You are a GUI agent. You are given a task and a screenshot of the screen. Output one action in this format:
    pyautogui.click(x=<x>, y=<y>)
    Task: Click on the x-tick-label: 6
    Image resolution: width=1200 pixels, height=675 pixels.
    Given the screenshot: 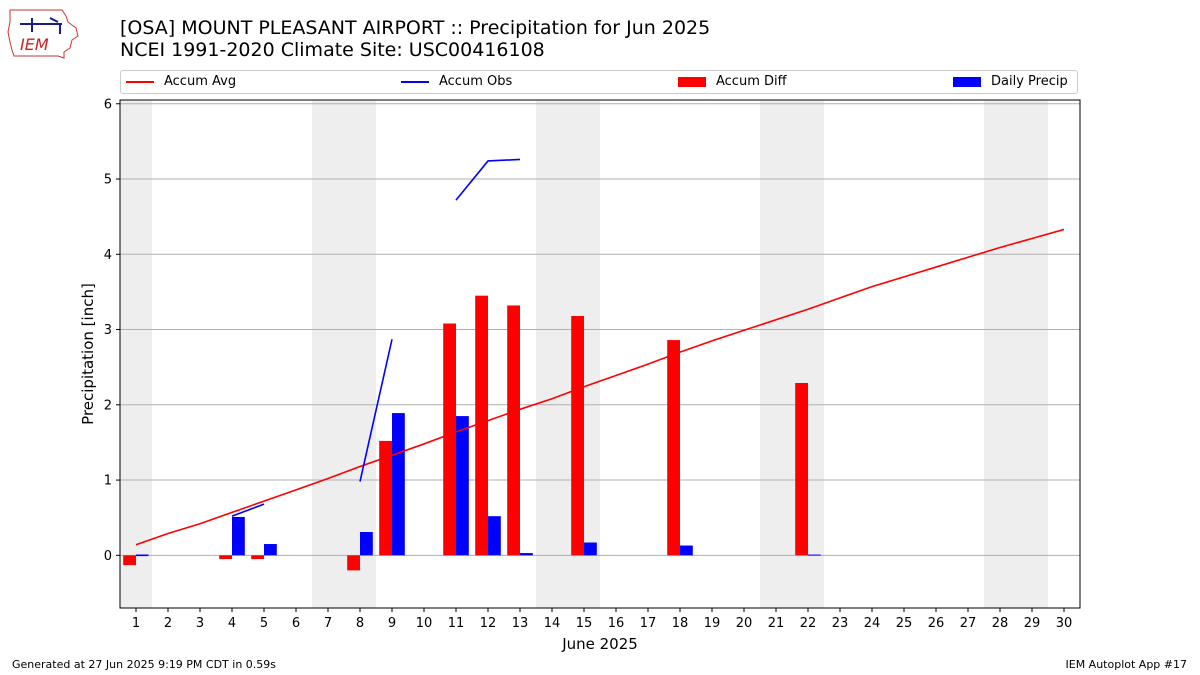 What is the action you would take?
    pyautogui.click(x=296, y=623)
    